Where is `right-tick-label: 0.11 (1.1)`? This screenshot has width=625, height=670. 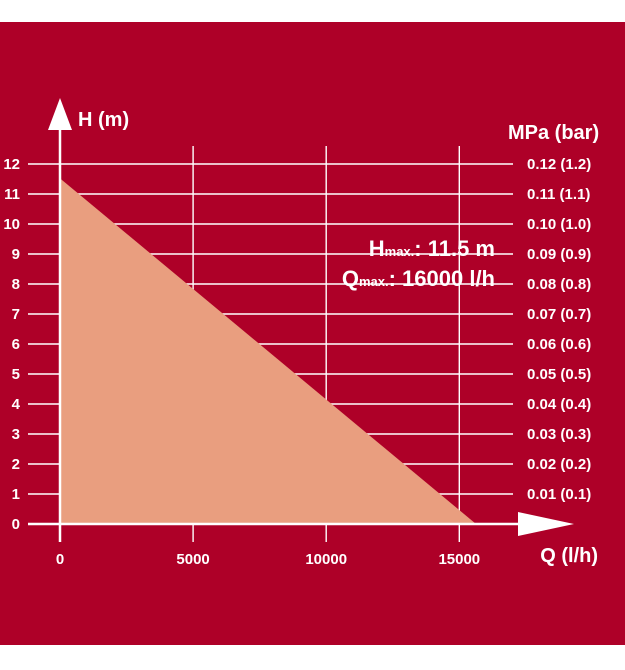 right-tick-label: 0.11 (1.1) is located at coordinates (558, 194).